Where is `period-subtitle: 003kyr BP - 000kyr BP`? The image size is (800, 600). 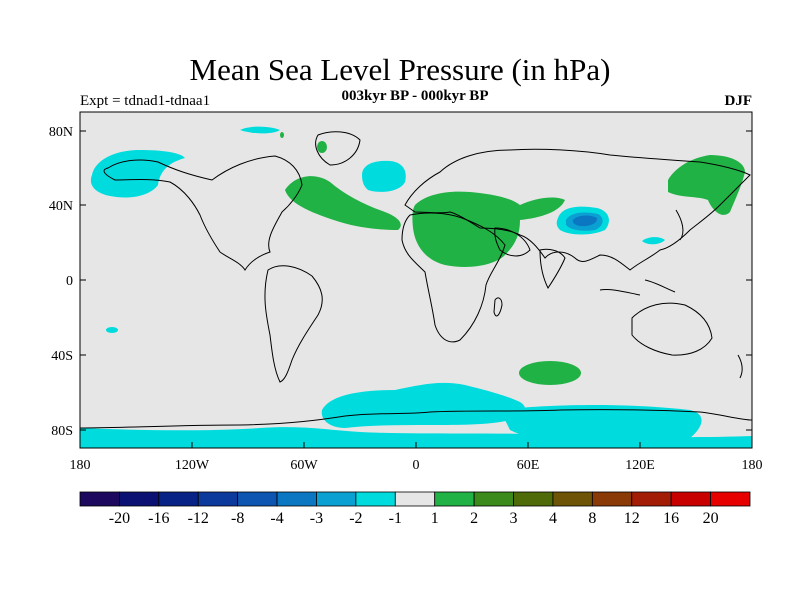 period-subtitle: 003kyr BP - 000kyr BP is located at coordinates (415, 96).